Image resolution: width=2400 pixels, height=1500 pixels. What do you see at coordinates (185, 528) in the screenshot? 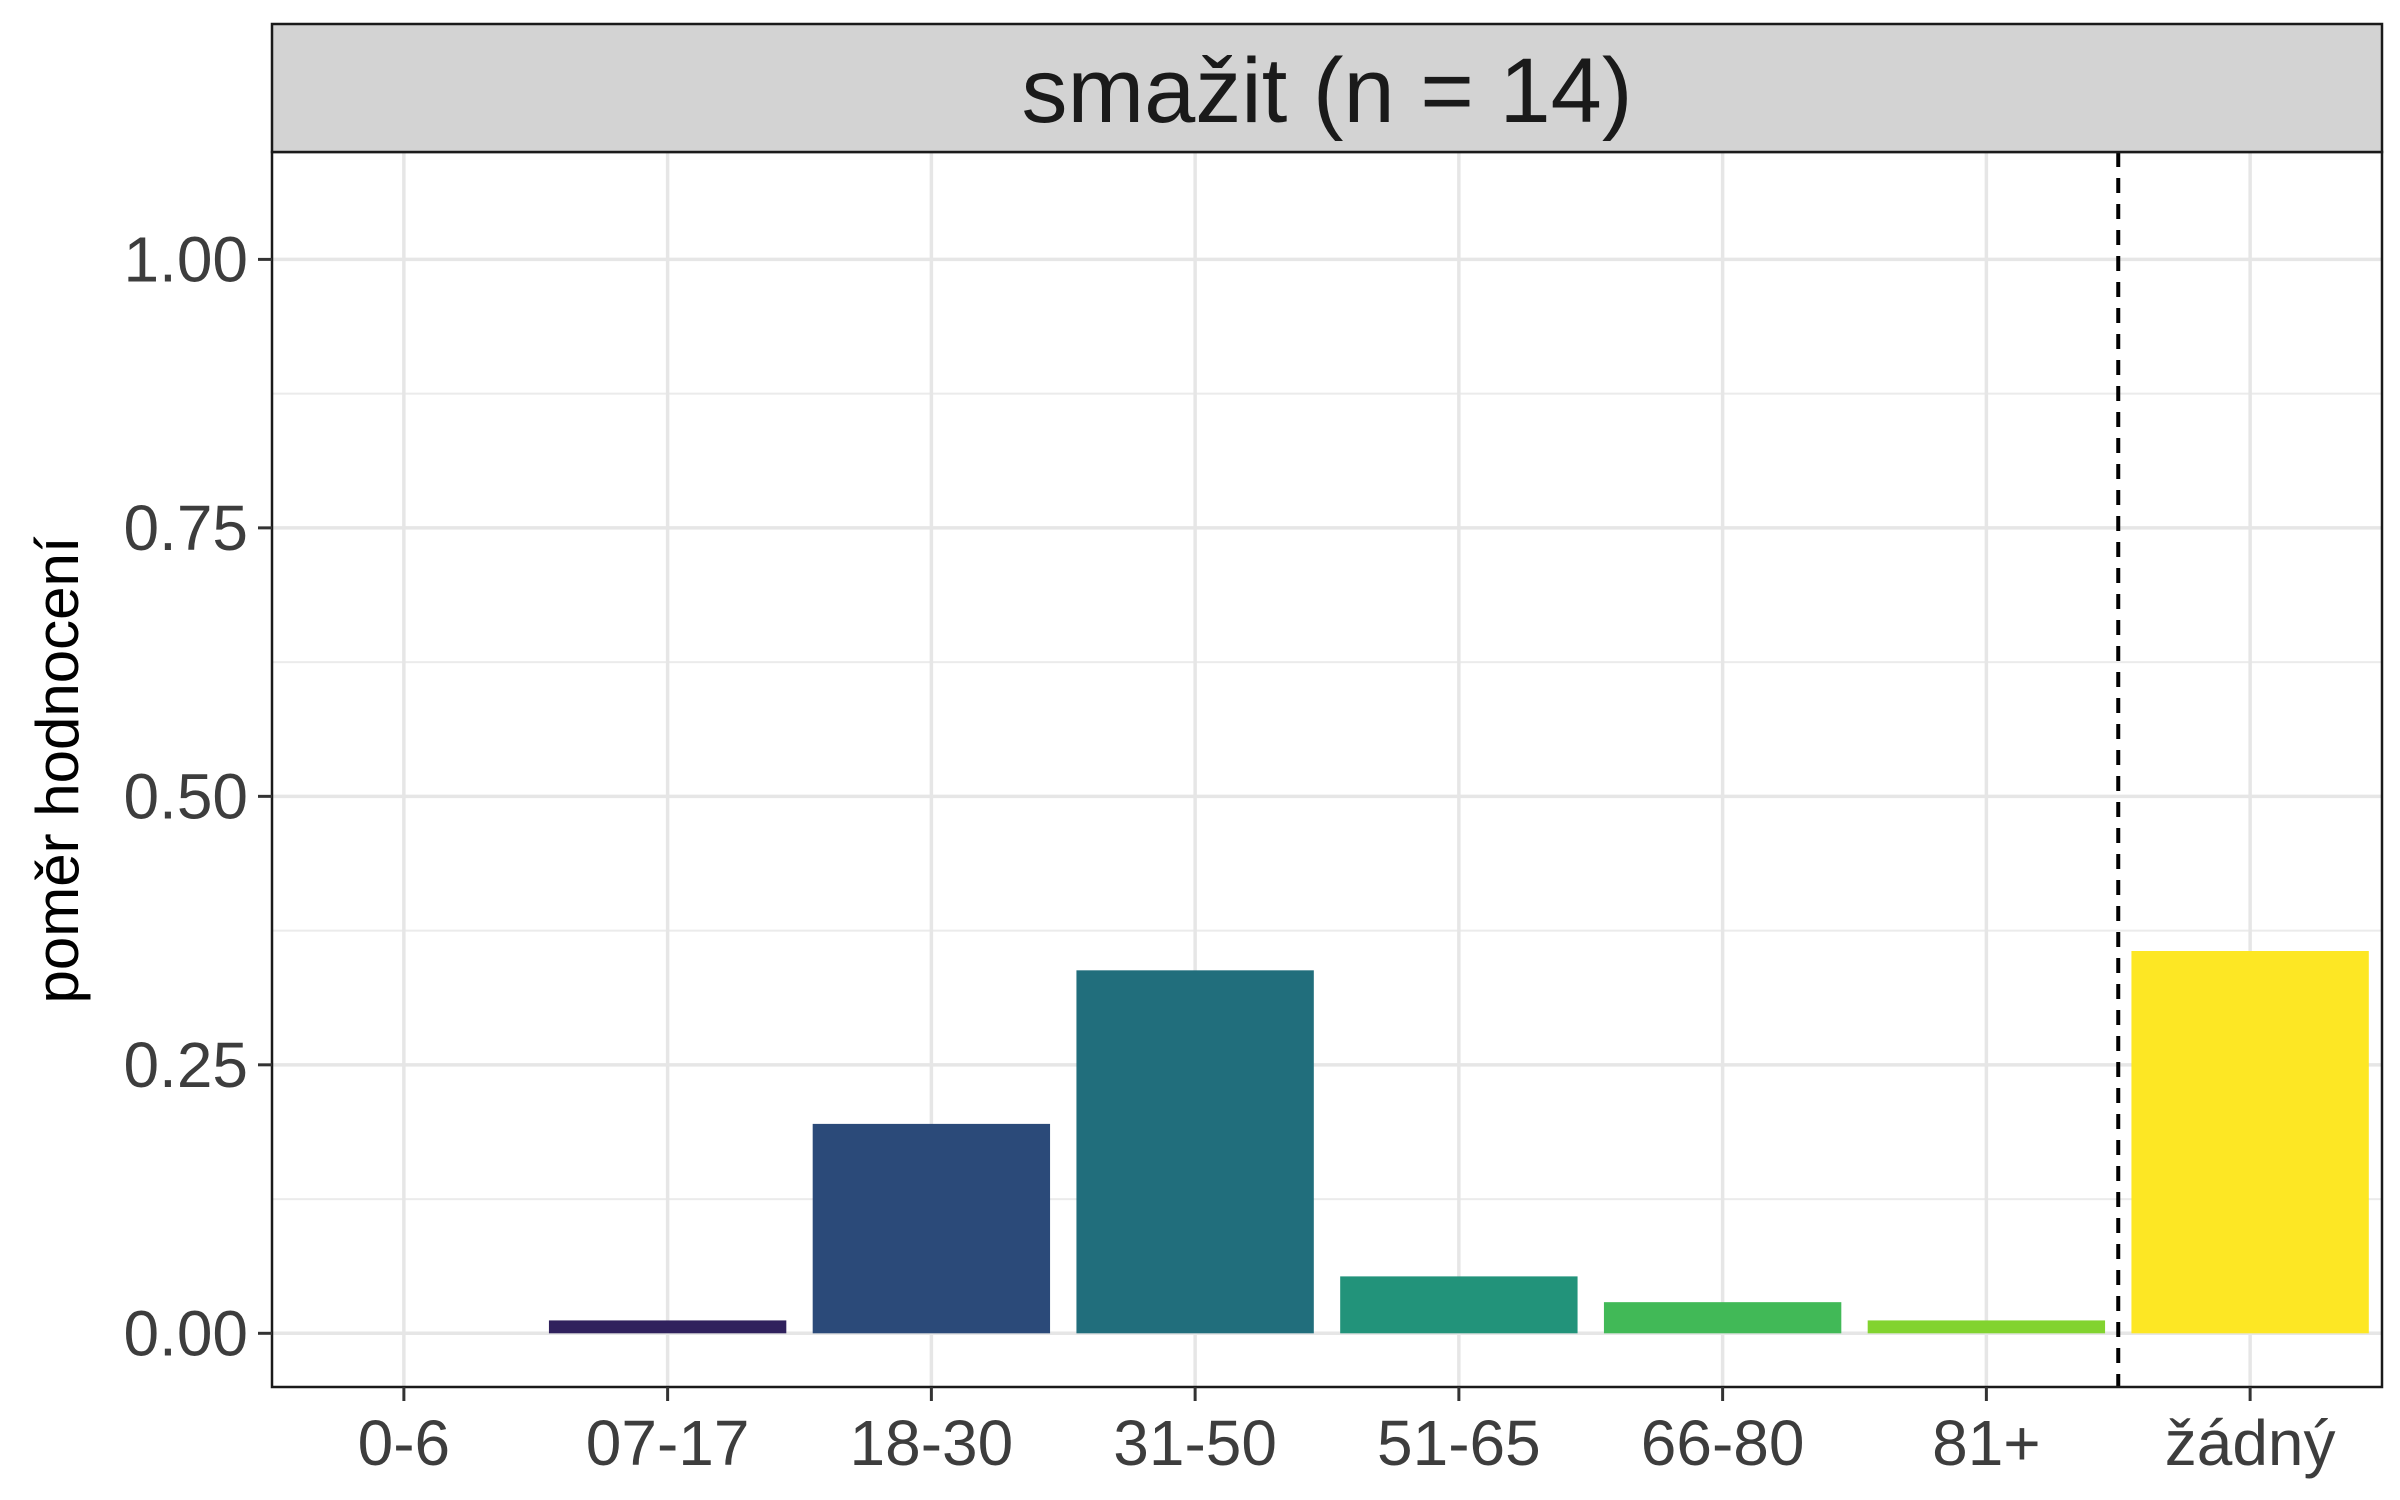
I see `y-tick-label: 0.75` at bounding box center [185, 528].